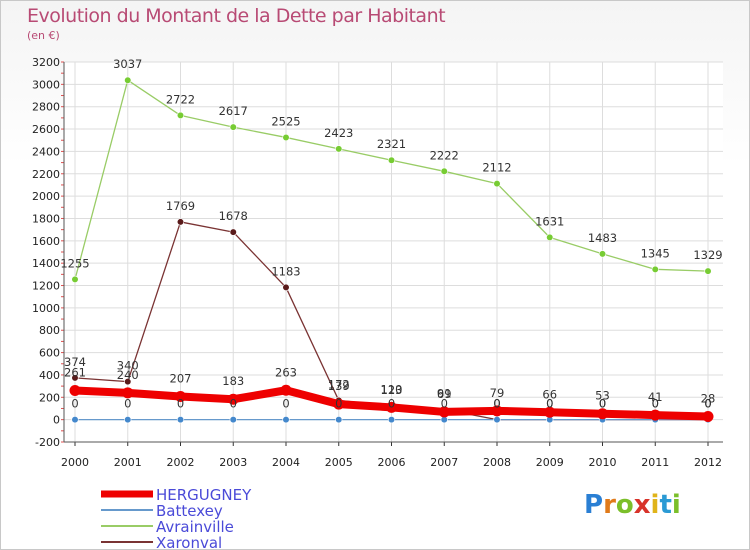  I want to click on data-label-xaronval: 1678, so click(233, 216).